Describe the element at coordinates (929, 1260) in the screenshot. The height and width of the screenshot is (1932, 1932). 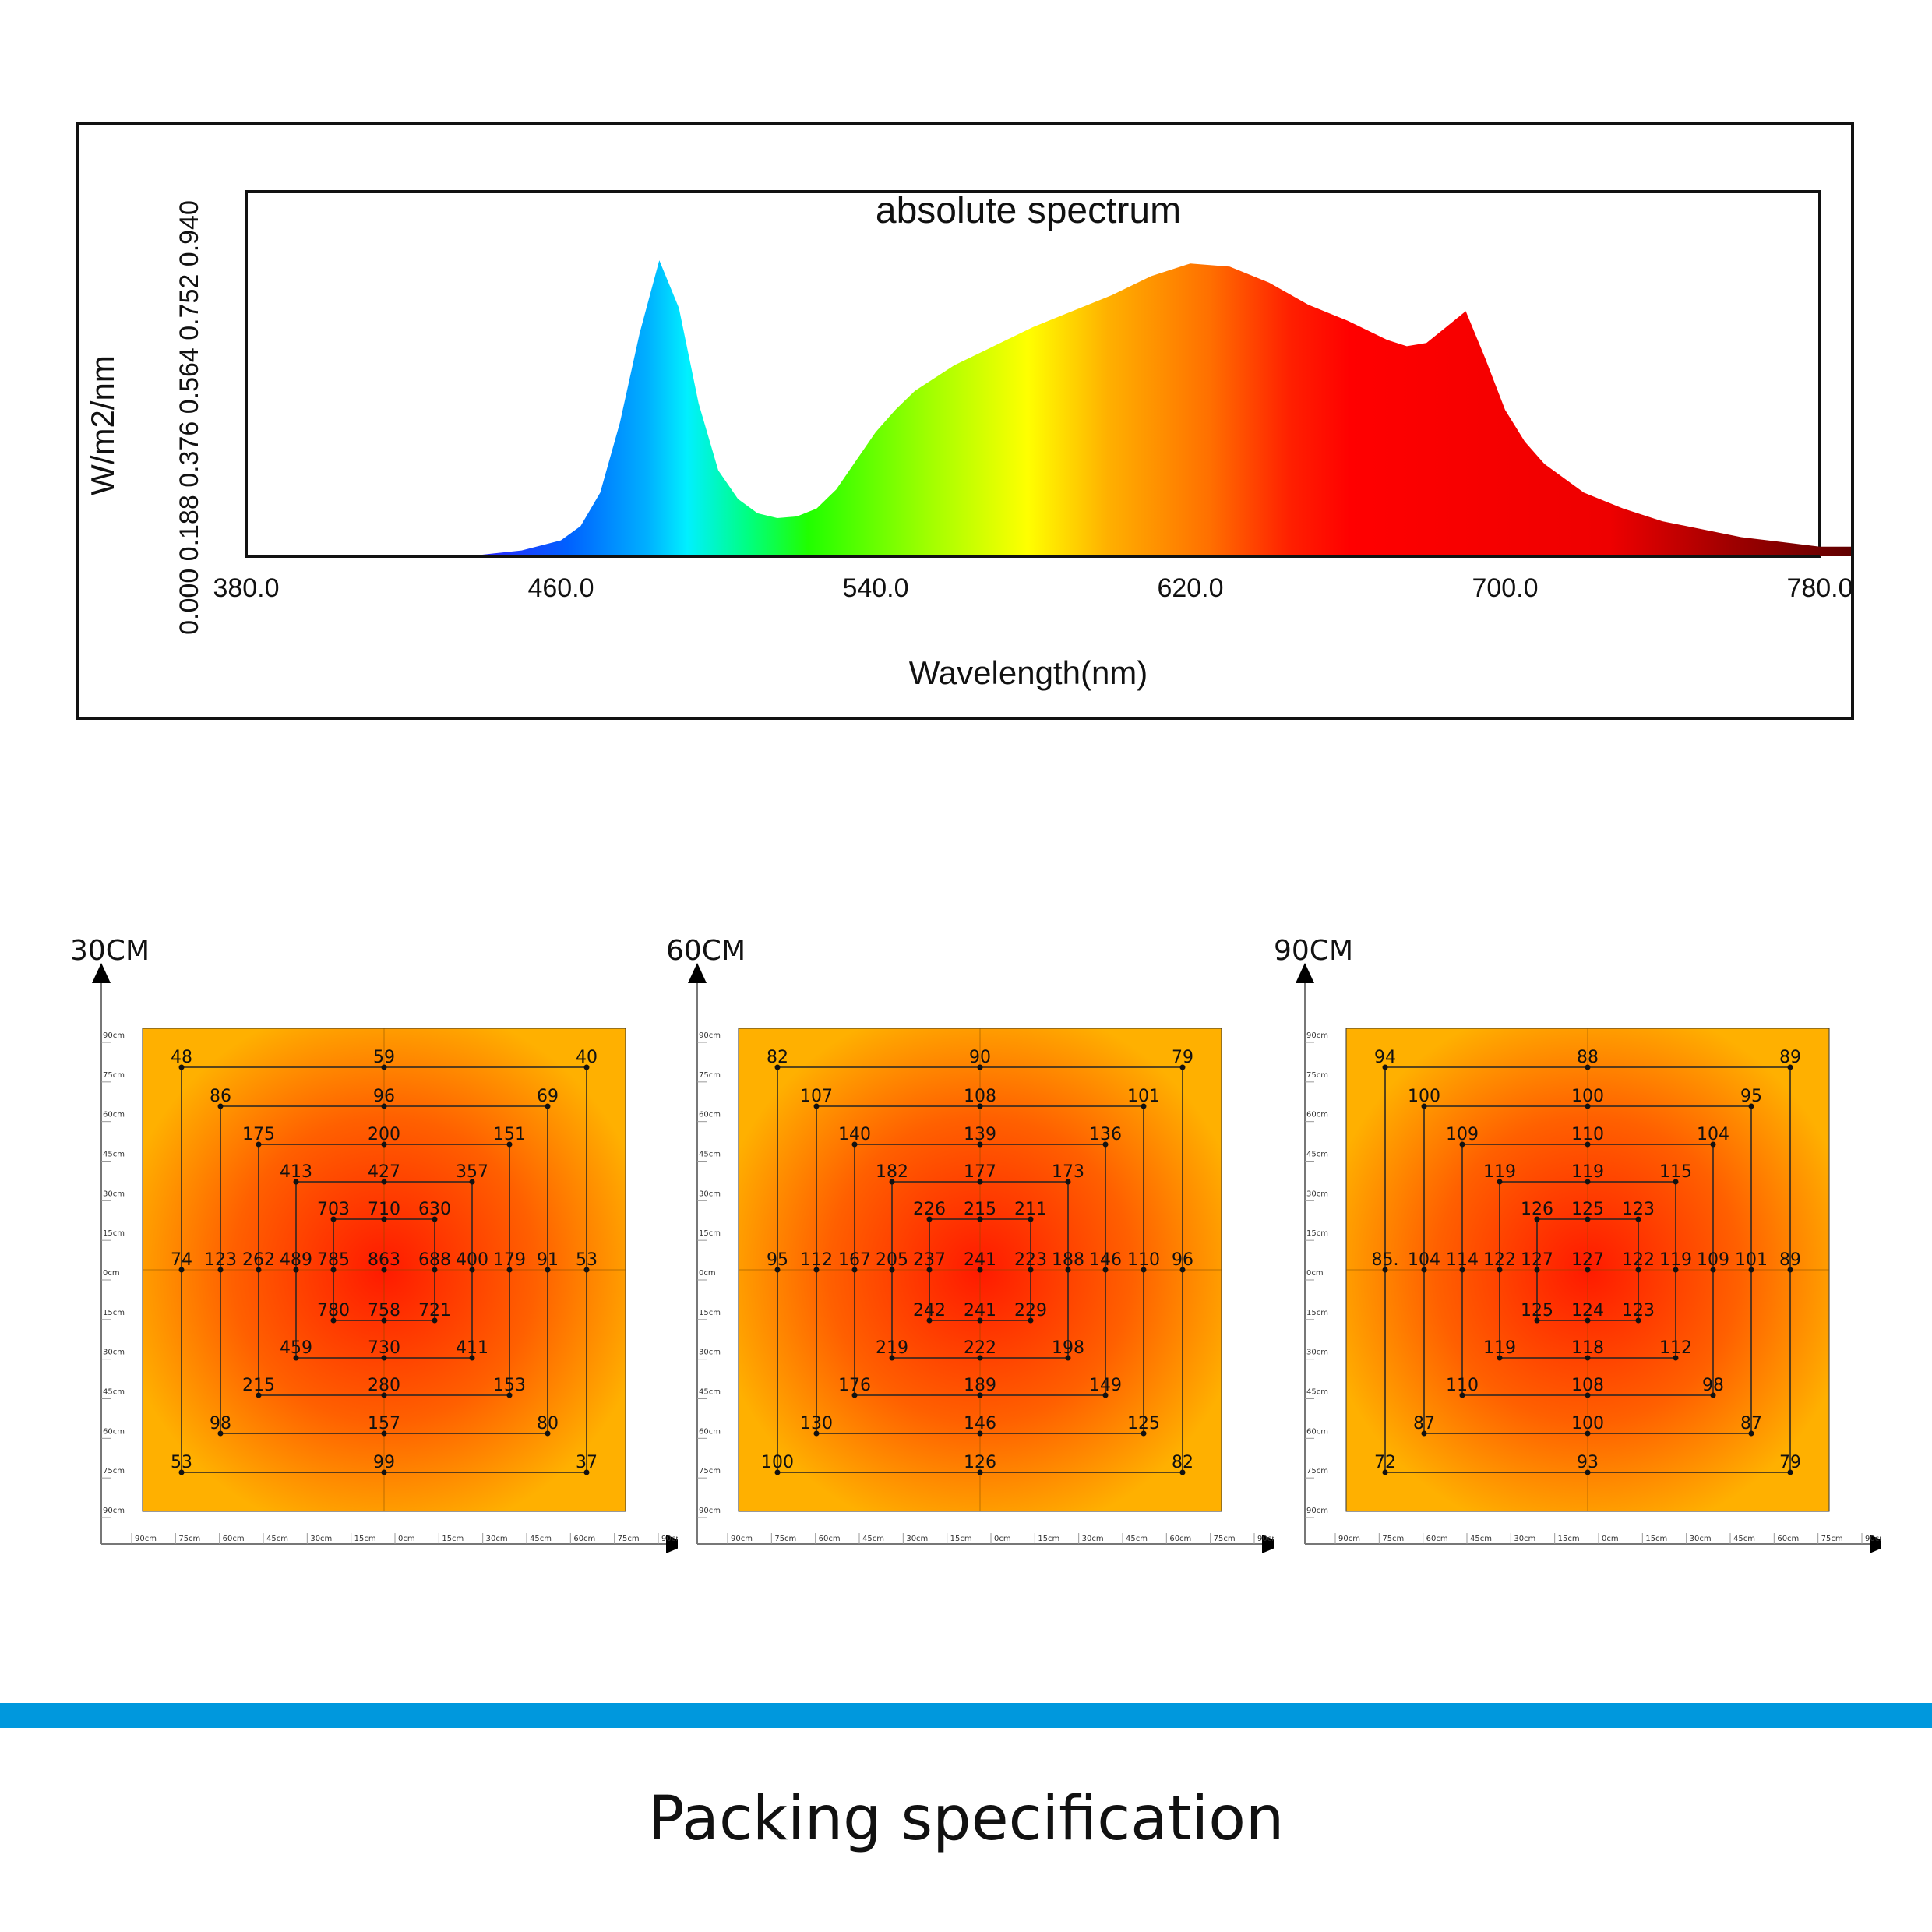
I see `ppfd-value: 237` at that location.